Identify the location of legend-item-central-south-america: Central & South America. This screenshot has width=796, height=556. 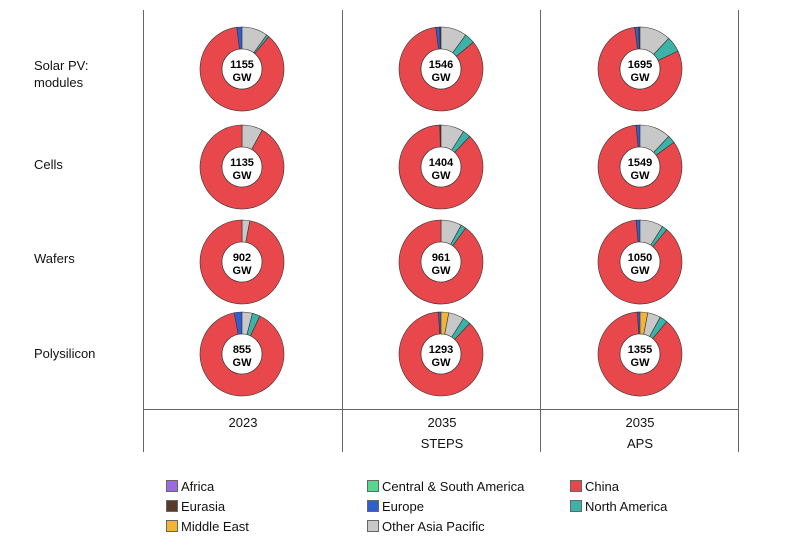
(445, 487).